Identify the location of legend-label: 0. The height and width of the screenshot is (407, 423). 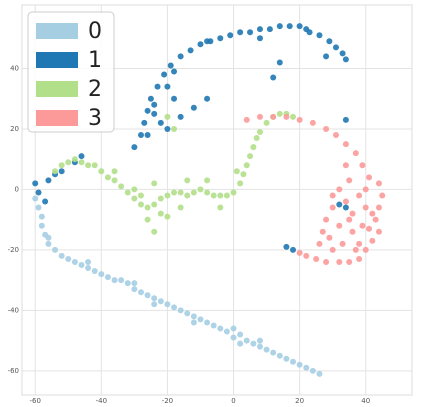
(95, 31).